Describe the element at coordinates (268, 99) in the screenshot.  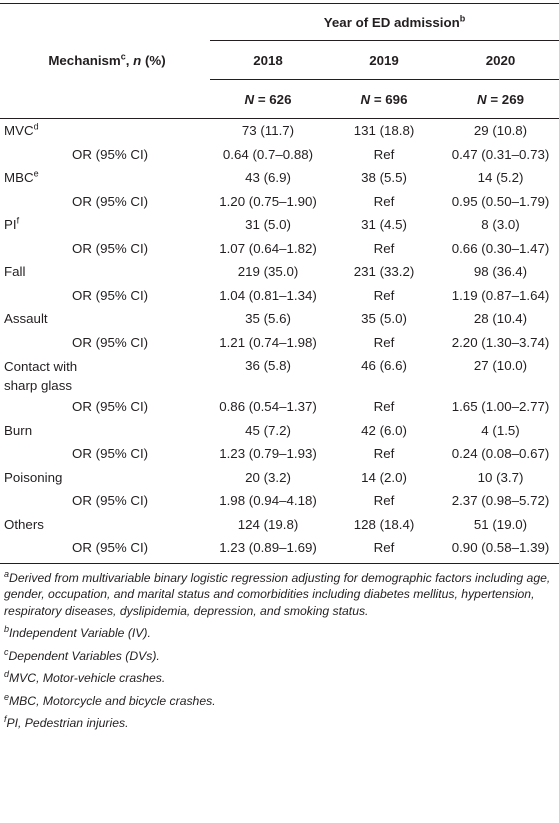
I see `n-2018: N = 626` at that location.